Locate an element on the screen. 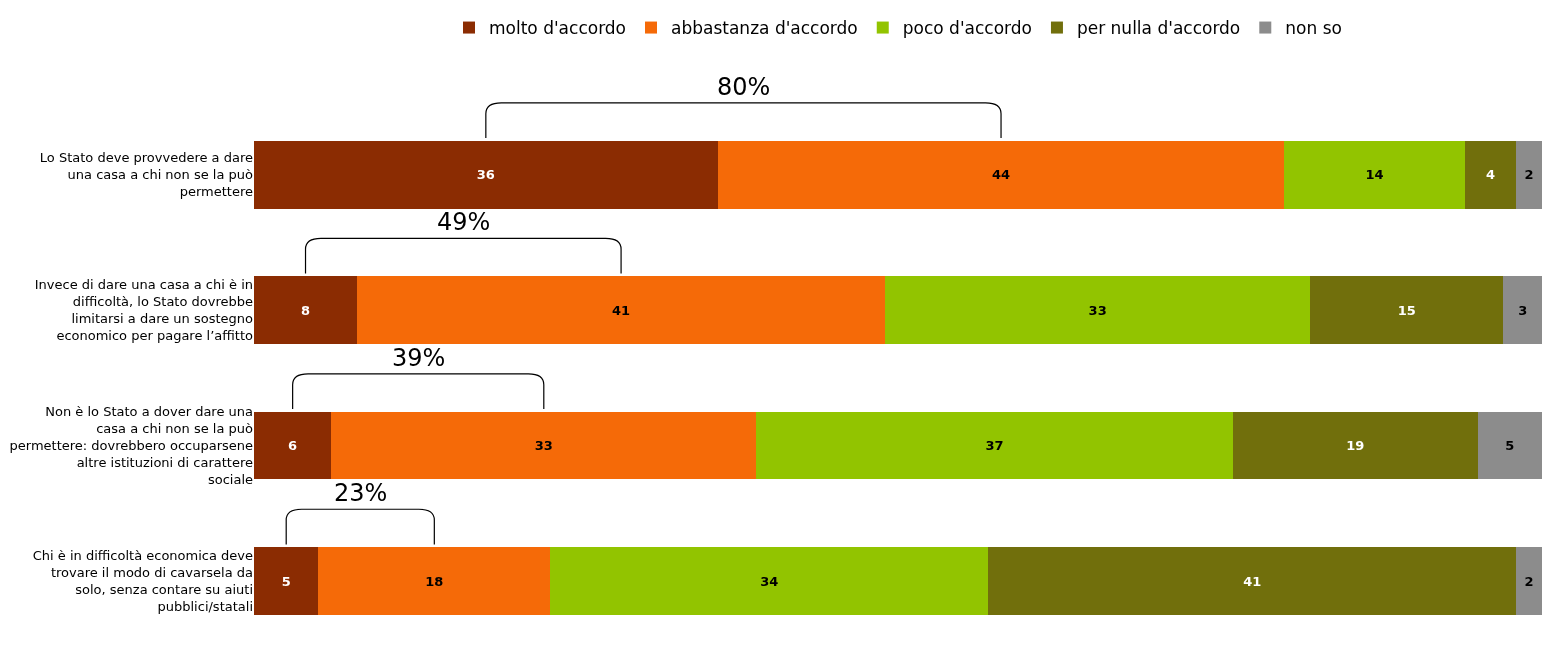 The image size is (1552, 652). data-label: 14 is located at coordinates (1374, 175).